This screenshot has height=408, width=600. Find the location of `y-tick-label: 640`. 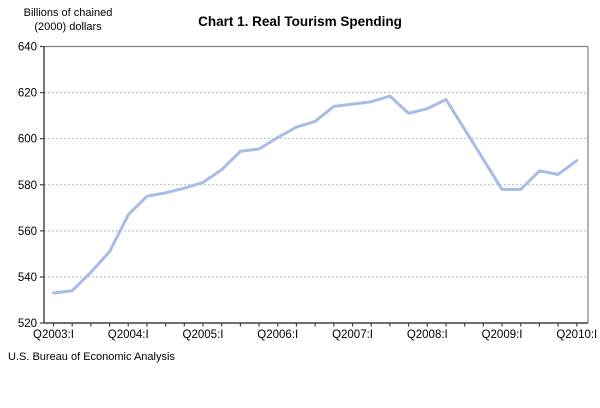

y-tick-label: 640 is located at coordinates (27, 48).